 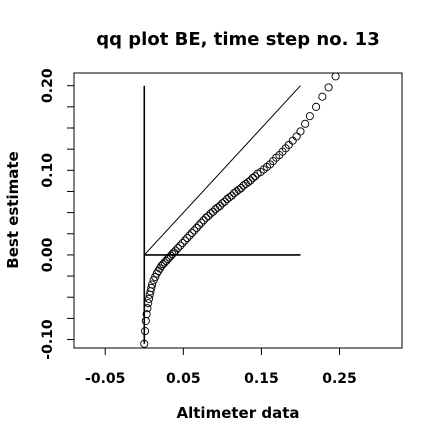 What do you see at coordinates (48, 339) in the screenshot?
I see `y-tick-label: -0.10` at bounding box center [48, 339].